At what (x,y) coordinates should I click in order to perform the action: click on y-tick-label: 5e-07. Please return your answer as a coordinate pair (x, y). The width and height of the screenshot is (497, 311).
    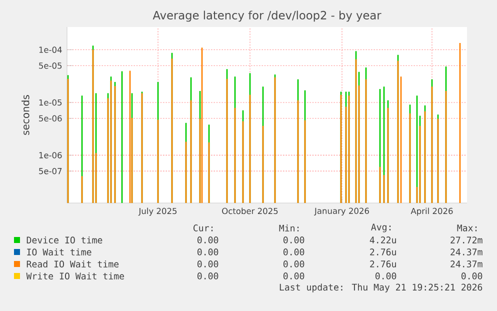
    Looking at the image, I should click on (50, 171).